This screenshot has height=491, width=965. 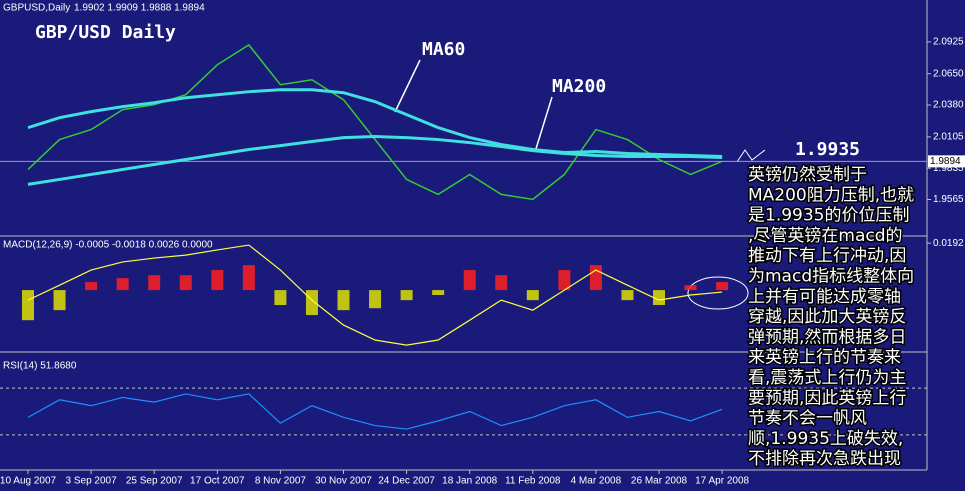 What do you see at coordinates (825, 236) in the screenshot?
I see `note-line: ,尽管英镑在macd的` at bounding box center [825, 236].